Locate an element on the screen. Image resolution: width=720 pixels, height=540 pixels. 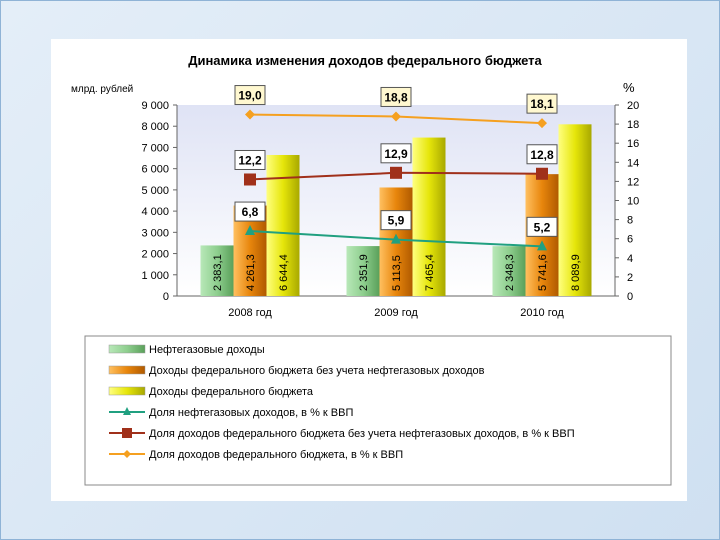
line-value-label: 18,1 is located at coordinates (542, 104).